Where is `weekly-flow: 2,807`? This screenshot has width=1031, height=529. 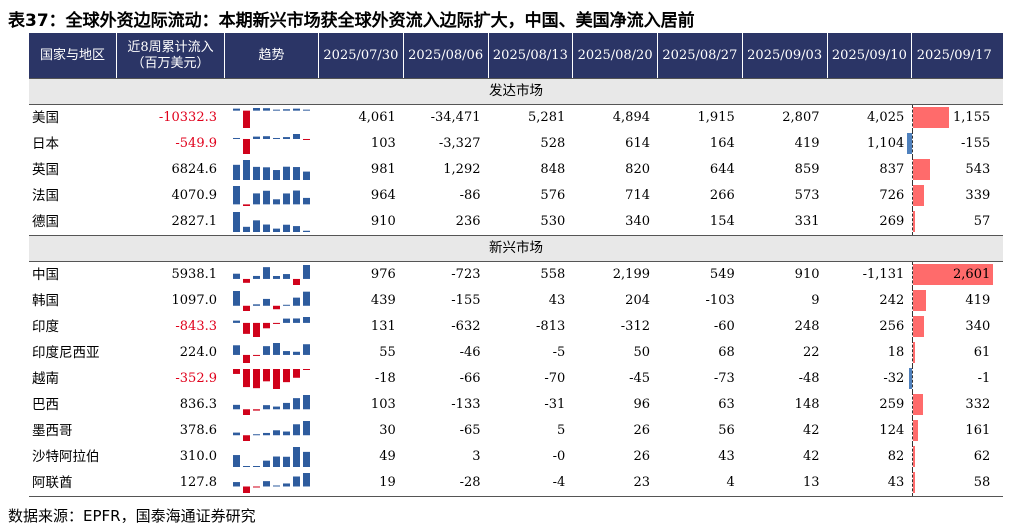 weekly-flow: 2,807 is located at coordinates (801, 117).